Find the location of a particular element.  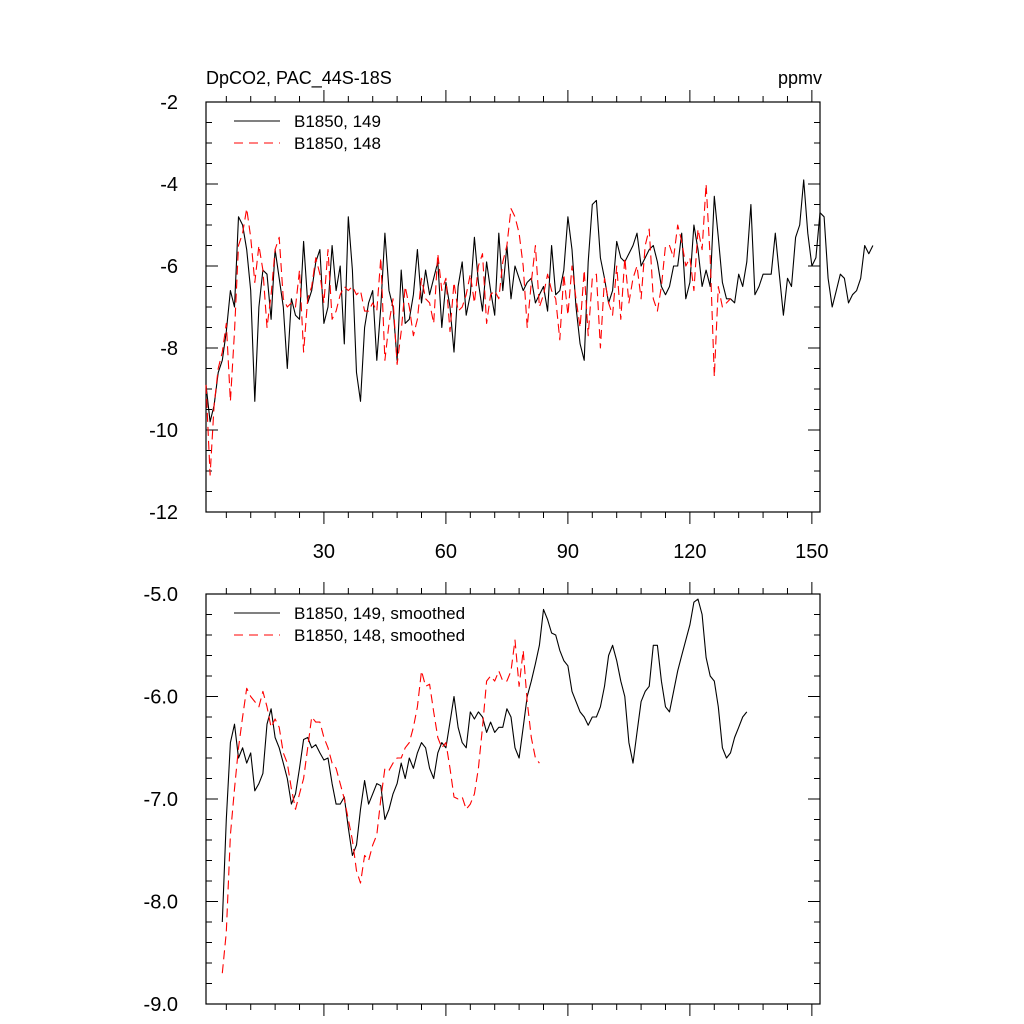

bottom-ytick-label: -8.0 is located at coordinates (161, 903).